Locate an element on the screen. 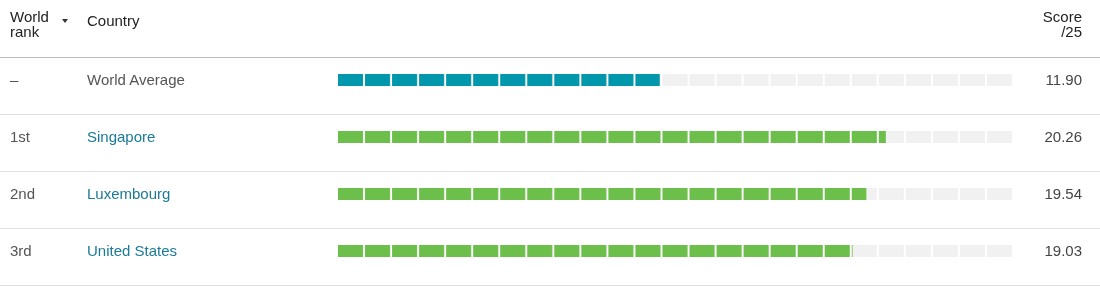  data-label: 20.26 is located at coordinates (1063, 136).